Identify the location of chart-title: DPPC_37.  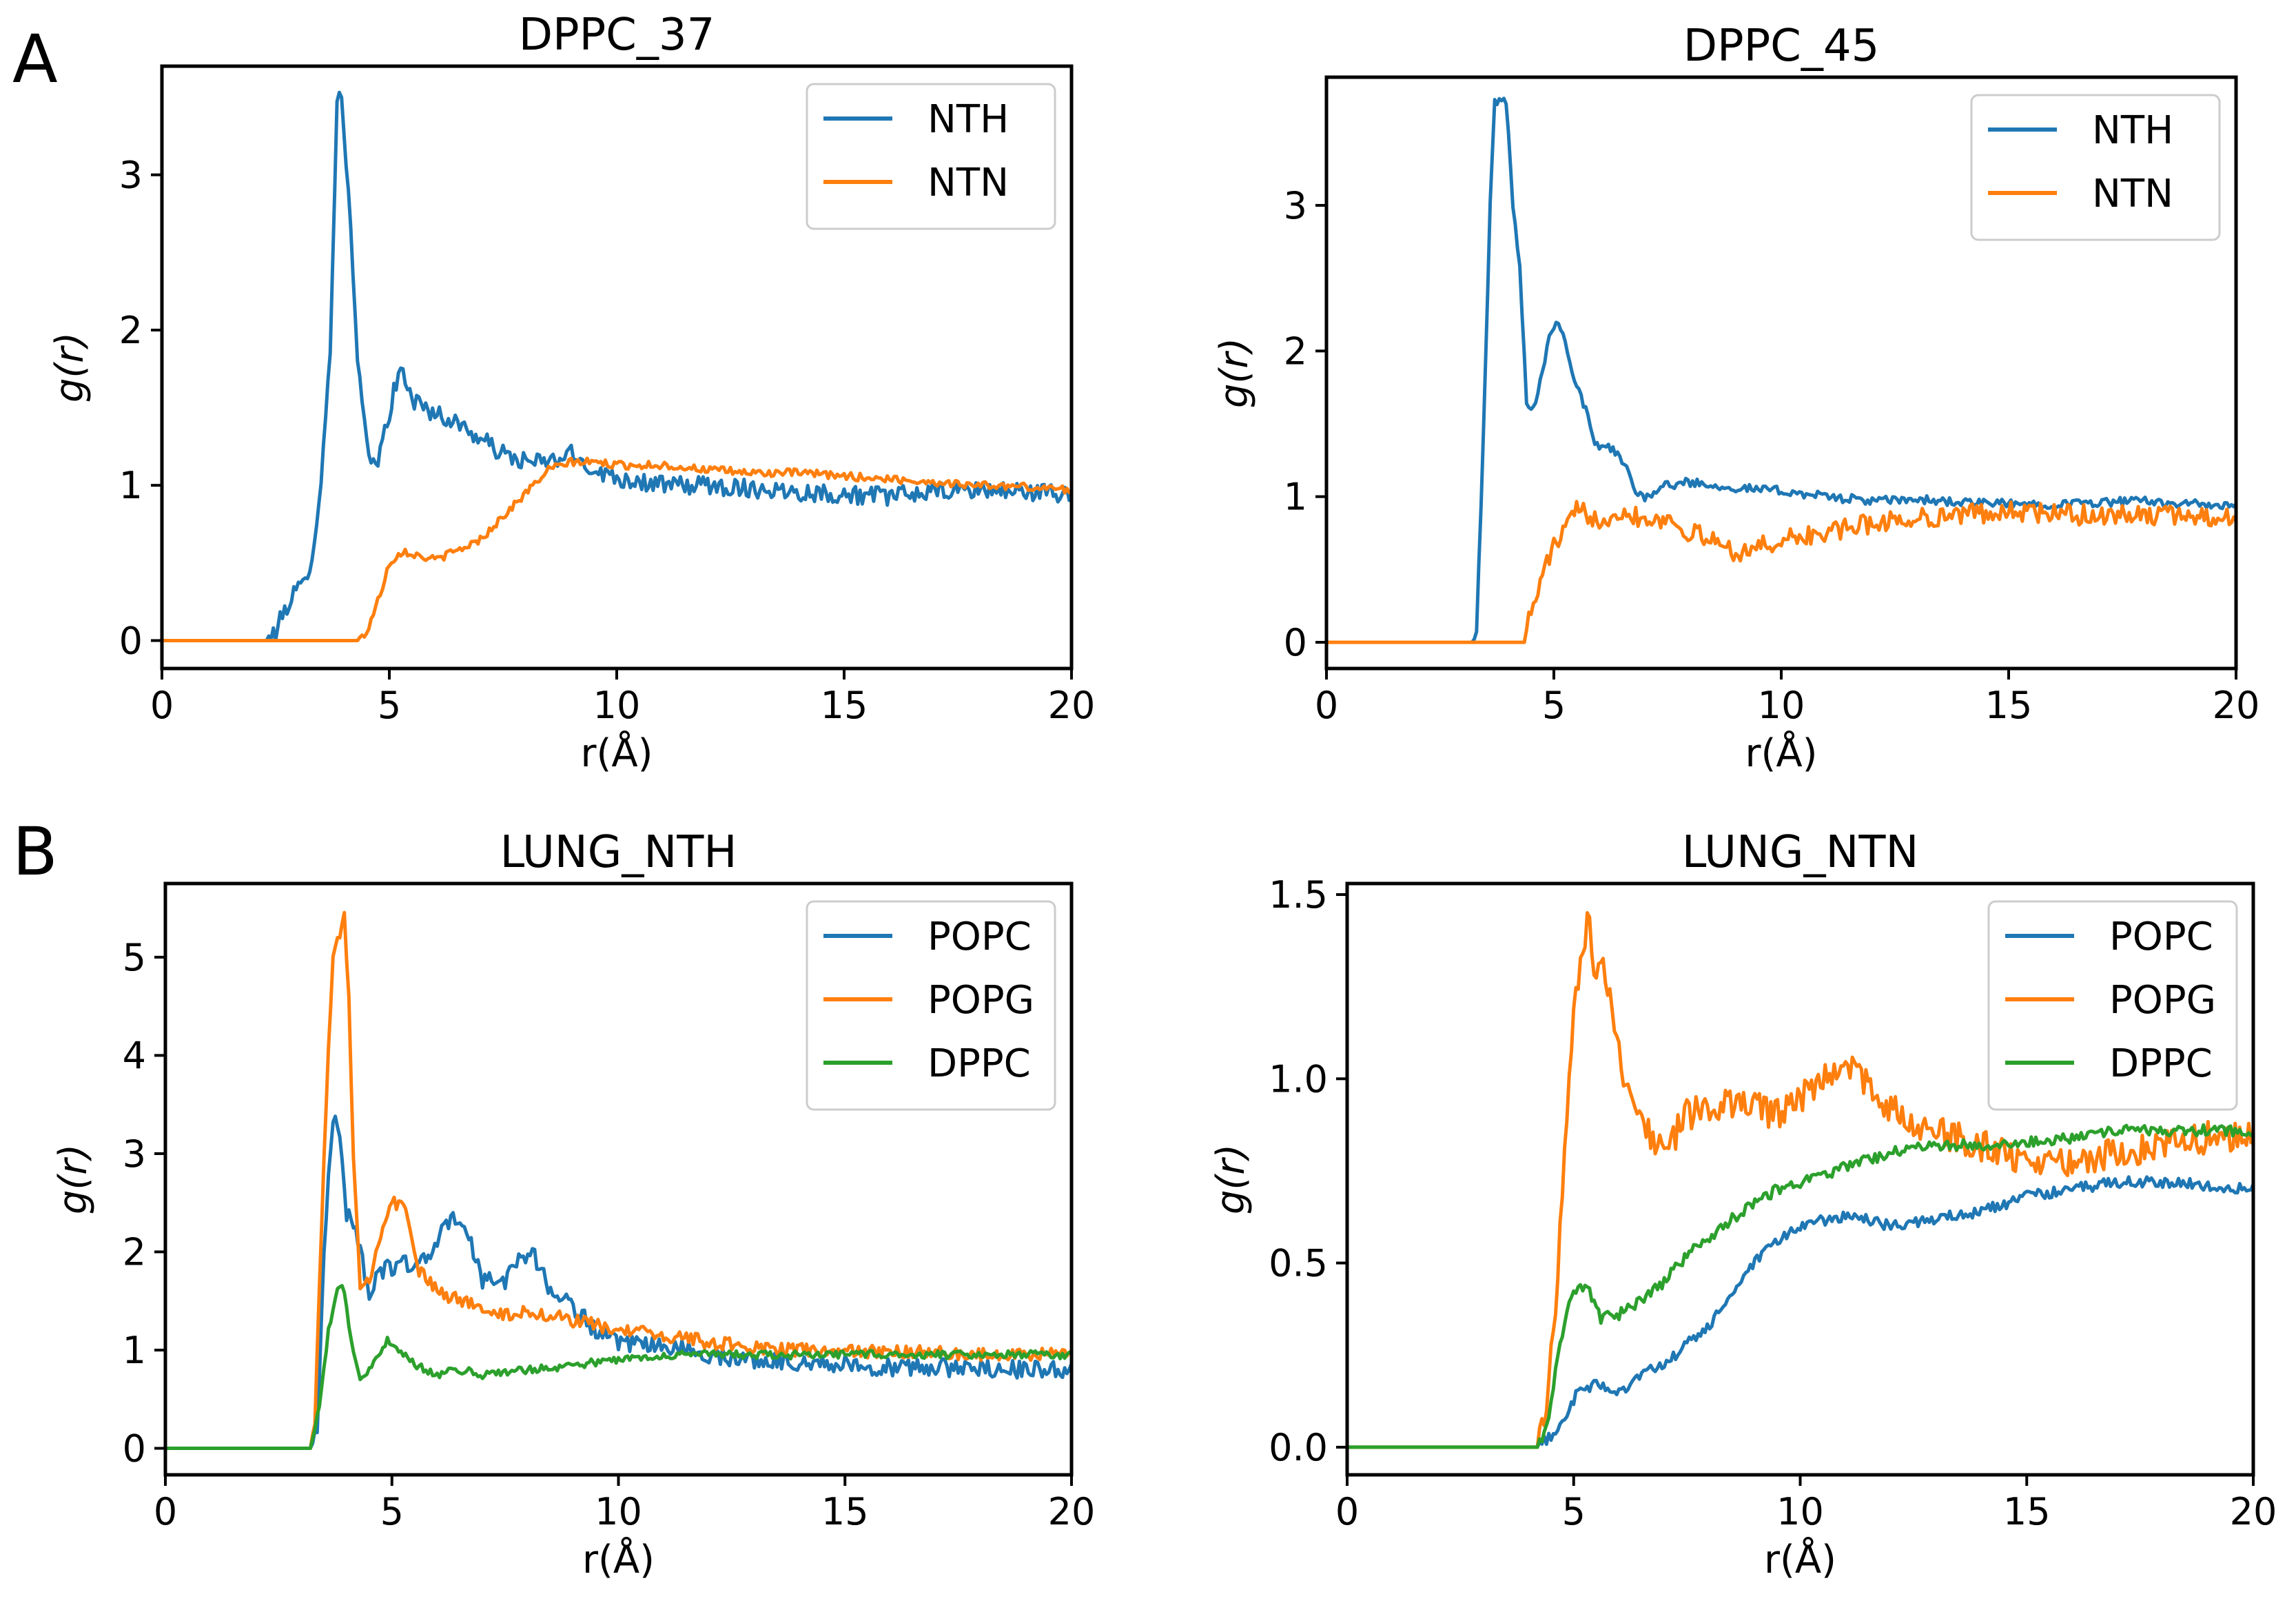
(617, 35).